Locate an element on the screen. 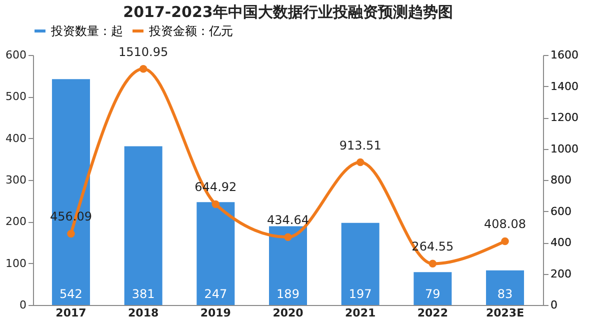 The width and height of the screenshot is (600, 335). x-tick-label: 2019 is located at coordinates (215, 313).